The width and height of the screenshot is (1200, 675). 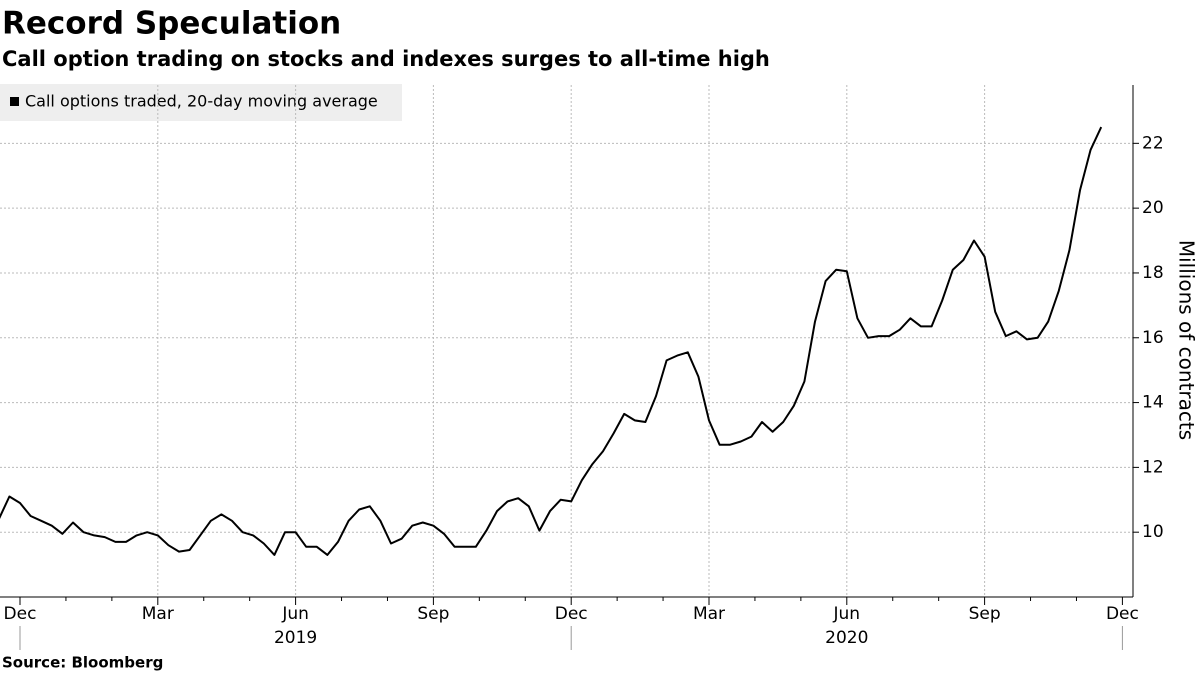 I want to click on legend-box, so click(x=201, y=102).